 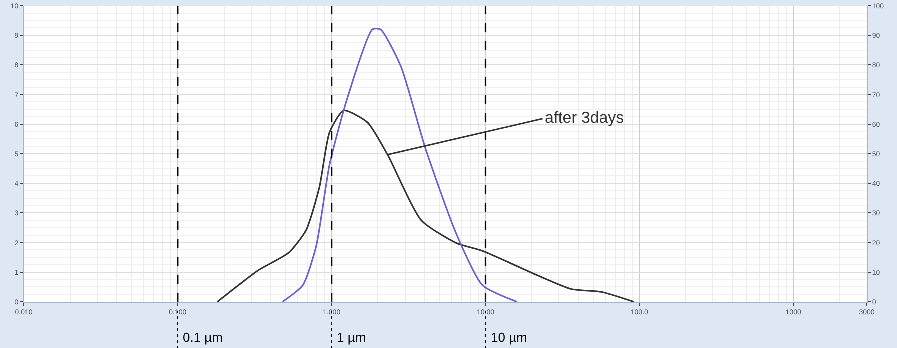 I want to click on annotation: after 3days, so click(x=584, y=118).